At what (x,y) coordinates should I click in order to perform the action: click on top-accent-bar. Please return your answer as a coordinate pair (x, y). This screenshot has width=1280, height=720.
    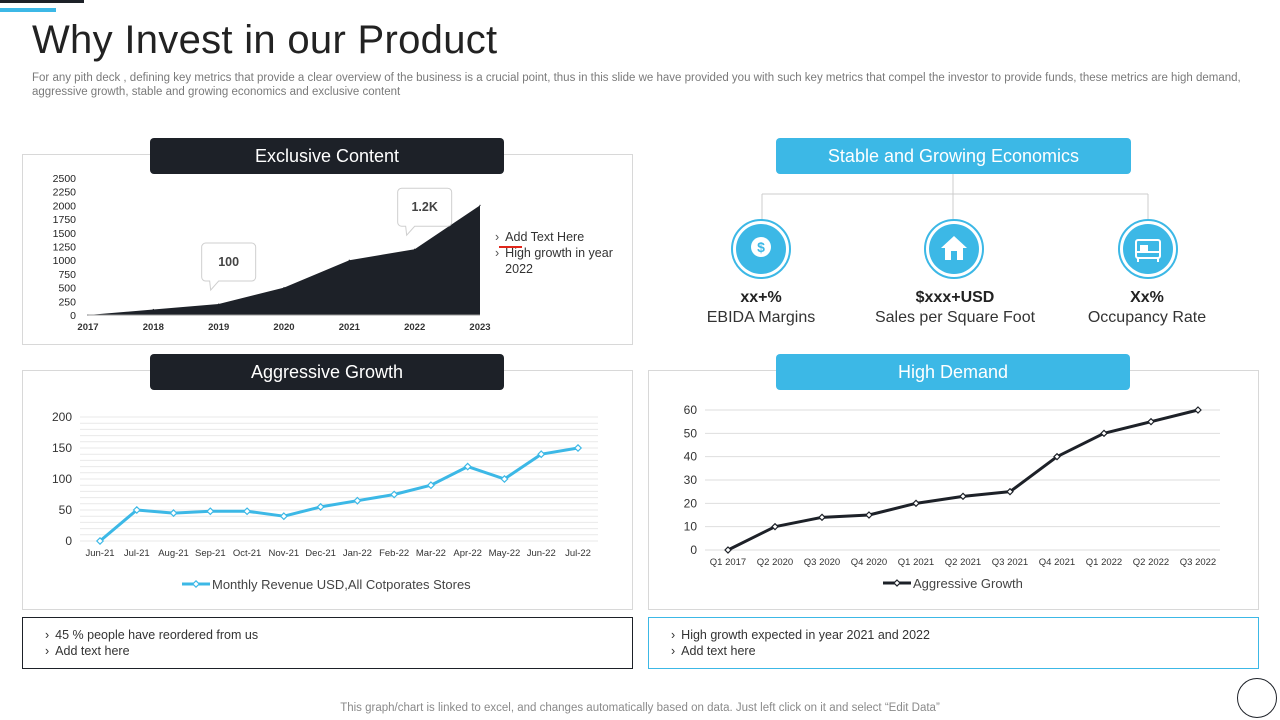
    Looking at the image, I should click on (42, 1).